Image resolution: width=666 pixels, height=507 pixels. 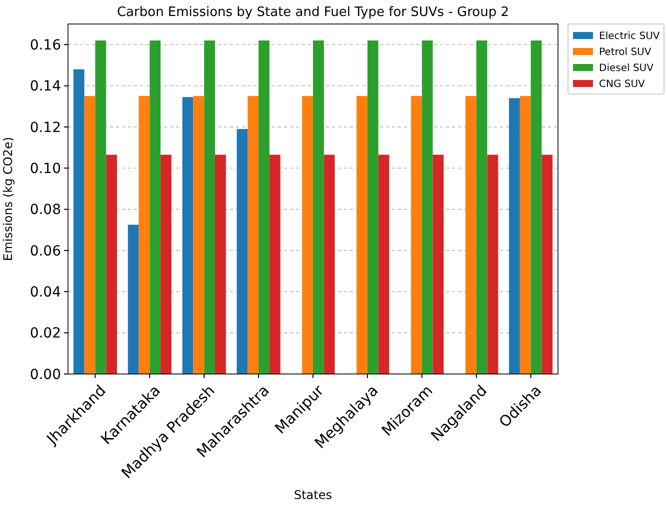 What do you see at coordinates (45, 334) in the screenshot?
I see `y-tick-label: 0.02` at bounding box center [45, 334].